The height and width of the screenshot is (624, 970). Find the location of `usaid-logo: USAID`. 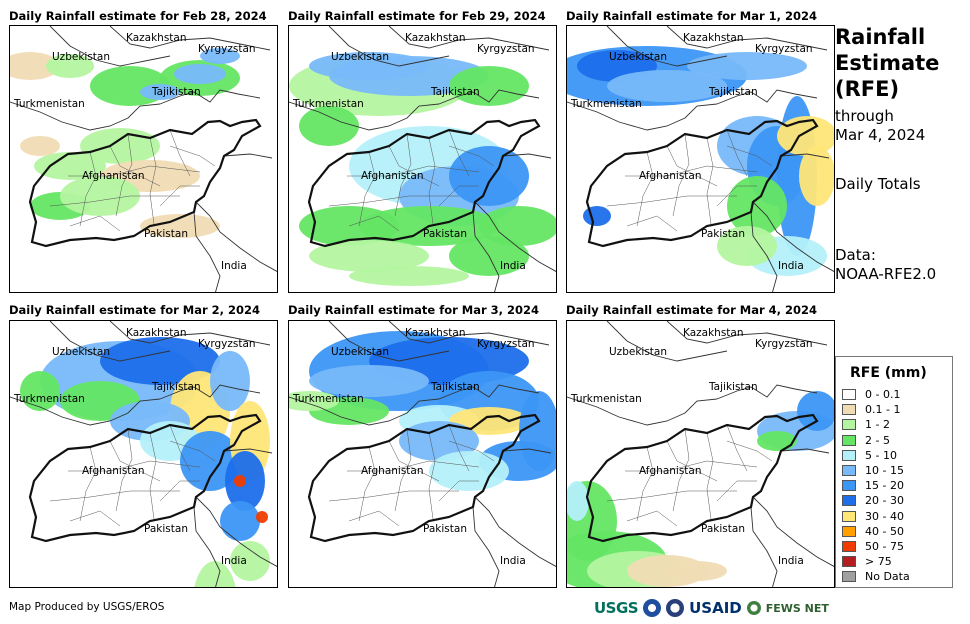

usaid-logo: USAID is located at coordinates (715, 608).